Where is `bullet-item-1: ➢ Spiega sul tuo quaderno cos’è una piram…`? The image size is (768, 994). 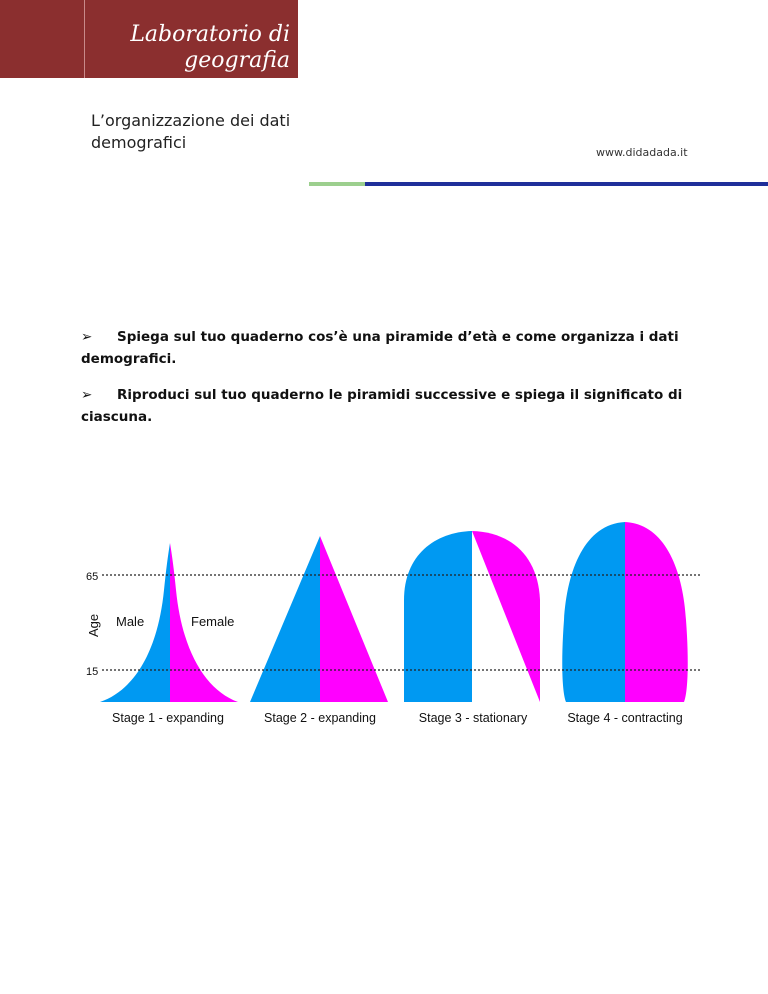 bullet-item-1: ➢ Spiega sul tuo quaderno cos’è una piram… is located at coordinates (391, 348).